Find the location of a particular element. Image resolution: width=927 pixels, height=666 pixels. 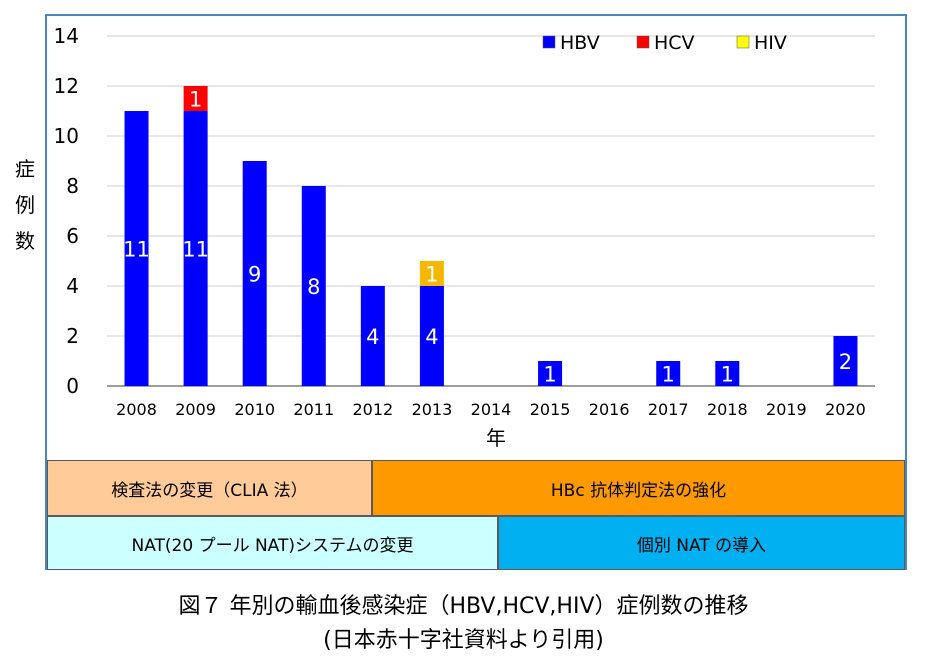

data-label: 8 is located at coordinates (313, 287).